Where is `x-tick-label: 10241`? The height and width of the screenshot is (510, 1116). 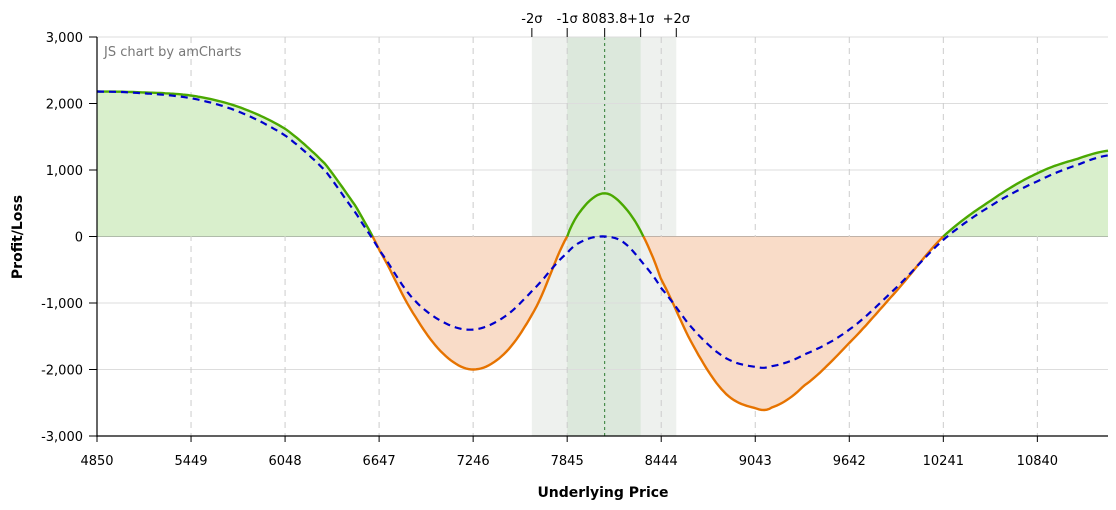 x-tick-label: 10241 is located at coordinates (943, 461).